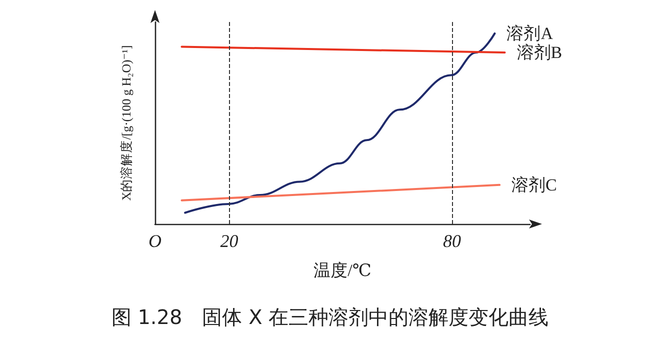 The image size is (660, 340). What do you see at coordinates (539, 52) in the screenshot?
I see `series-label: 溶剂B` at bounding box center [539, 52].